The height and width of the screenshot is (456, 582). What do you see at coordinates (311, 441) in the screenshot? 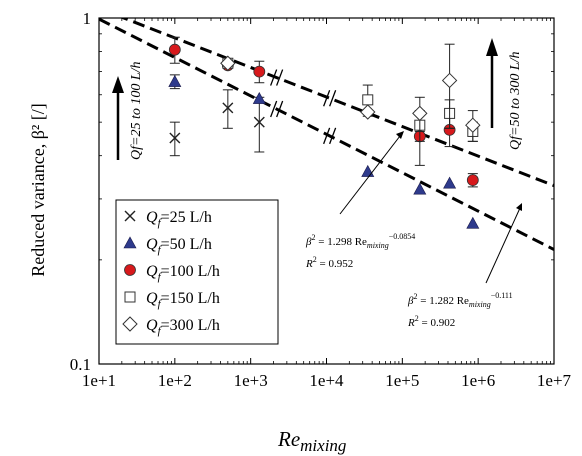
I see `x-axis-title: Remixing` at bounding box center [311, 441].